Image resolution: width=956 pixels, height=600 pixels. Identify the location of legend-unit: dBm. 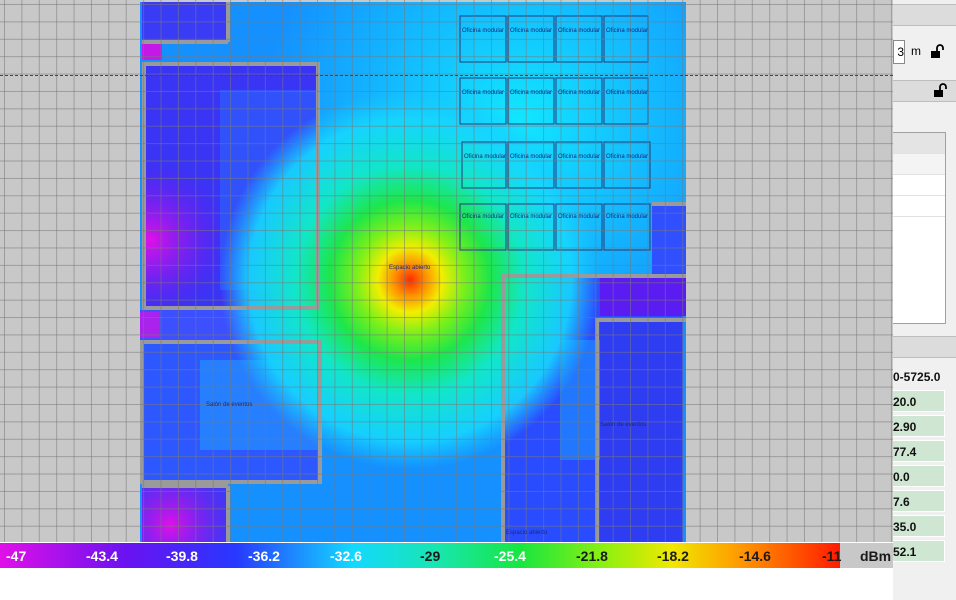
(876, 556).